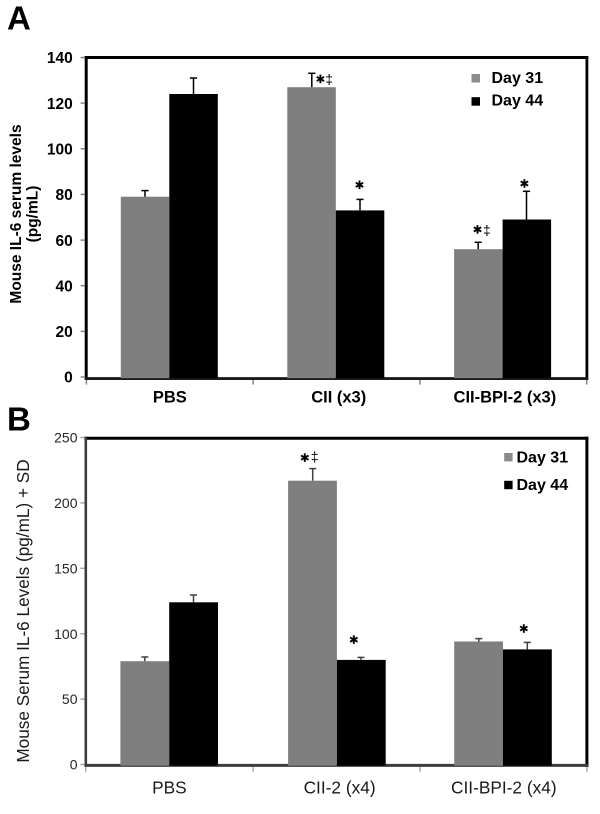 The image size is (600, 814). Describe the element at coordinates (340, 788) in the screenshot. I see `svg-text: CII-2 (x4)` at that location.